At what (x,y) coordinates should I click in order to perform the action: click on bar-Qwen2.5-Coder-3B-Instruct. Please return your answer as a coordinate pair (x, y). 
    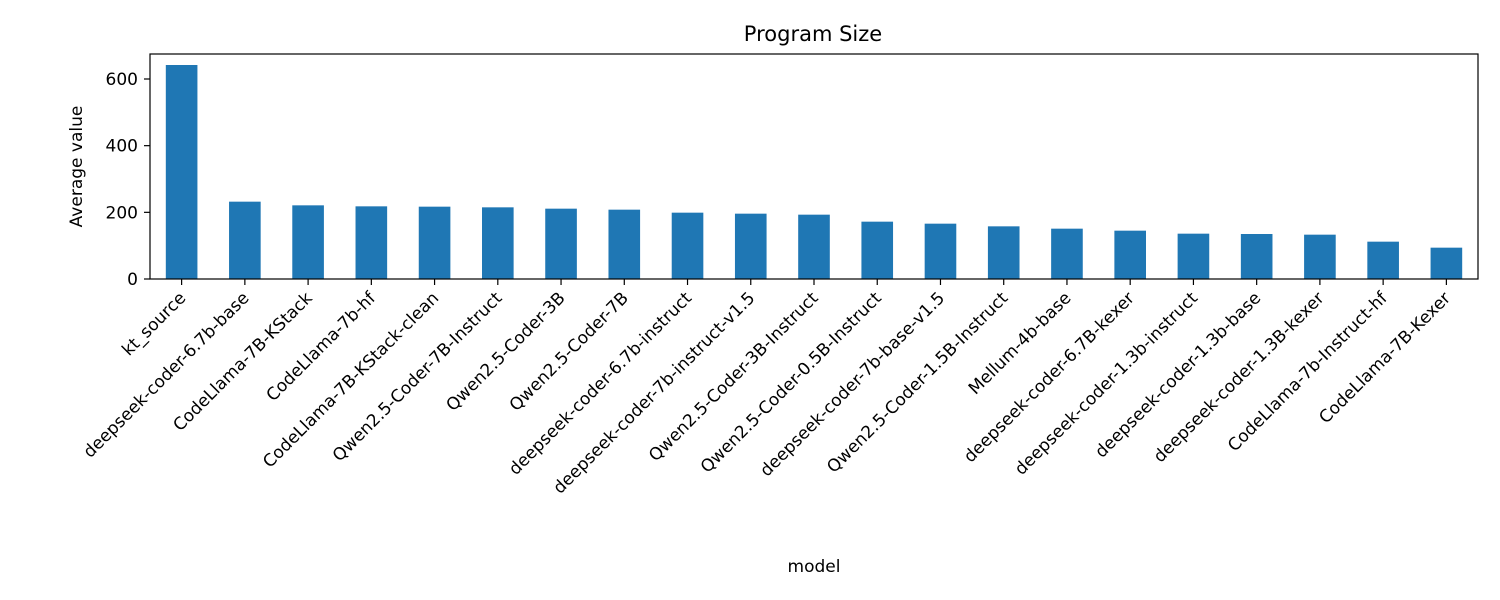
    Looking at the image, I should click on (814, 246).